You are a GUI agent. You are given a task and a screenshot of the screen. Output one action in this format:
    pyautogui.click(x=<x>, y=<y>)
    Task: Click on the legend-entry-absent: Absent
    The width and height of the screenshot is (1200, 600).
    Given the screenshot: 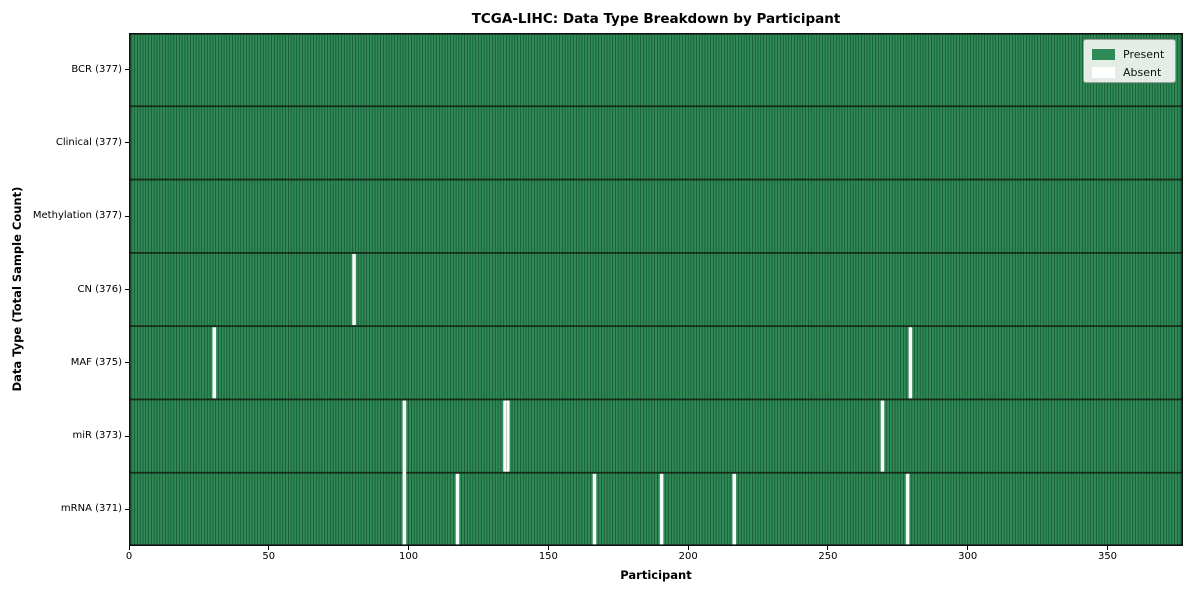 What is the action you would take?
    pyautogui.click(x=1129, y=72)
    